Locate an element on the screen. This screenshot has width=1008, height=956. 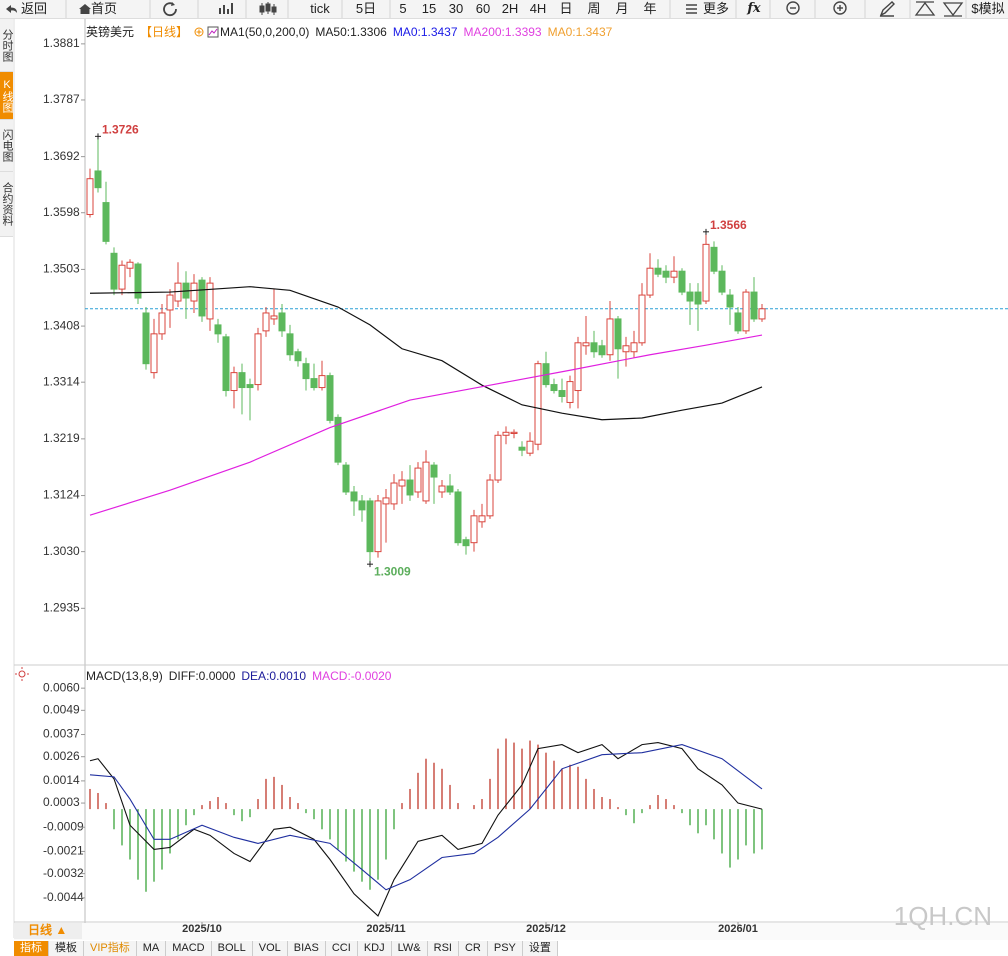
side-tab: 分时图 is located at coordinates (6, 45).